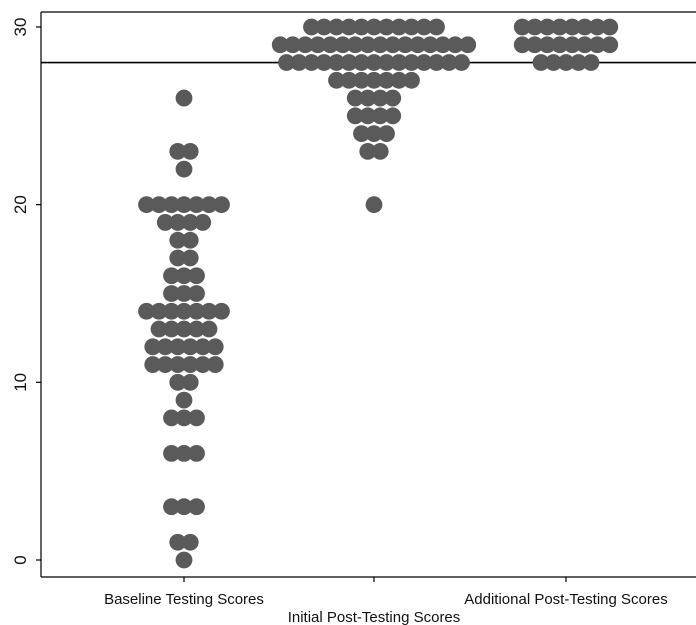 The width and height of the screenshot is (696, 625). Describe the element at coordinates (184, 599) in the screenshot. I see `x-category-label: Baseline Testing Scores` at that location.